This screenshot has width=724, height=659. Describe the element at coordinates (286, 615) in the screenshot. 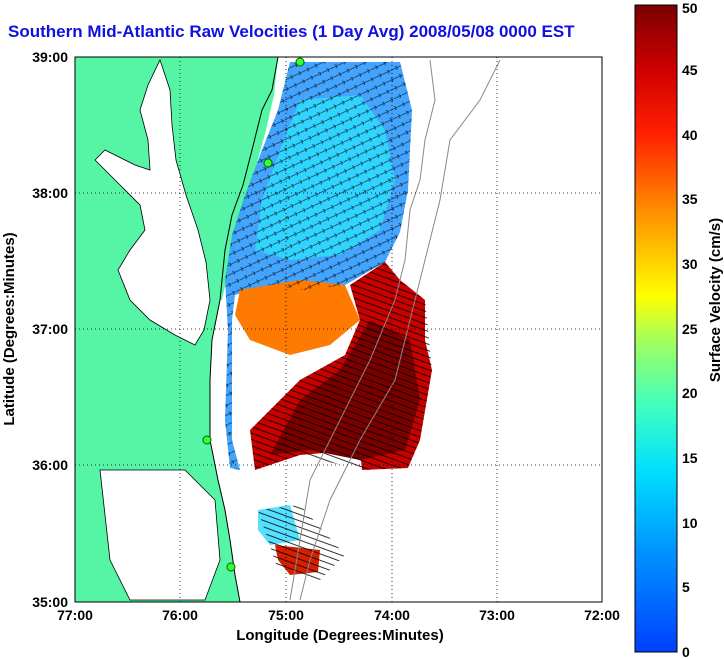

I see `x-tick-label: 75:00` at that location.